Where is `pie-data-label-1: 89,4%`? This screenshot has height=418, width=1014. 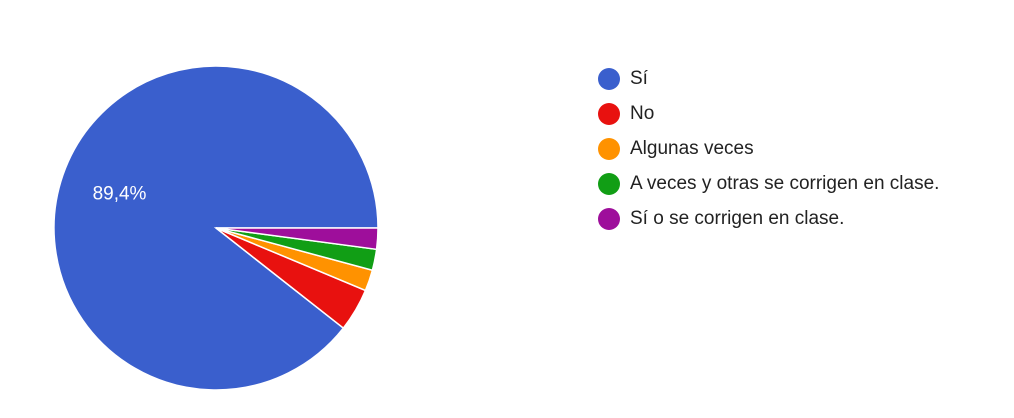 pie-data-label-1: 89,4% is located at coordinates (120, 194).